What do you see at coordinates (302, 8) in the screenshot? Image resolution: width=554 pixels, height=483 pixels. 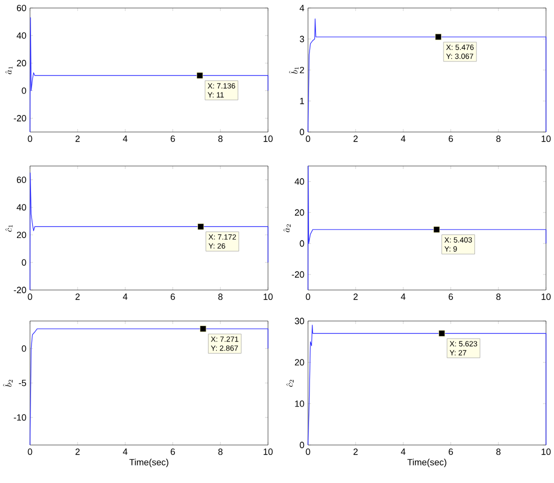 I see `y-tick-label: 4` at bounding box center [302, 8].